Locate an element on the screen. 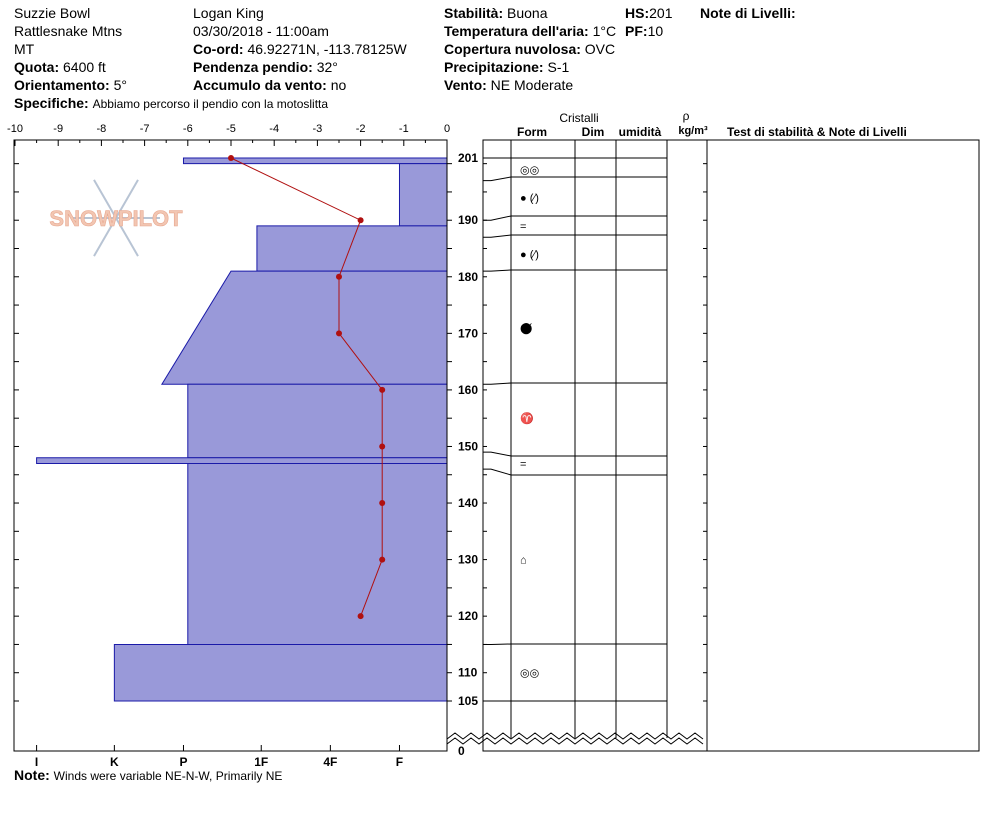 This screenshot has height=840, width=994. pf-value: 10 is located at coordinates (655, 31).